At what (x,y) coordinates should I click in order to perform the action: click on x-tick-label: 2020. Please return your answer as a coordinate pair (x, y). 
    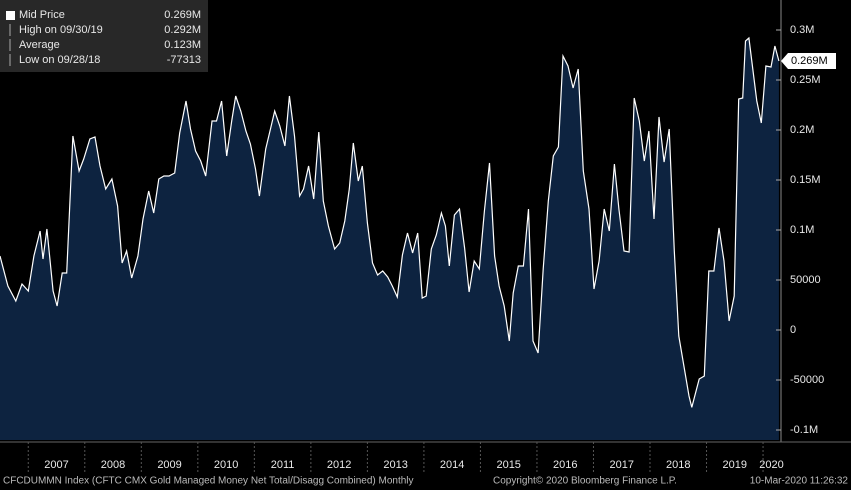
    Looking at the image, I should click on (771, 465).